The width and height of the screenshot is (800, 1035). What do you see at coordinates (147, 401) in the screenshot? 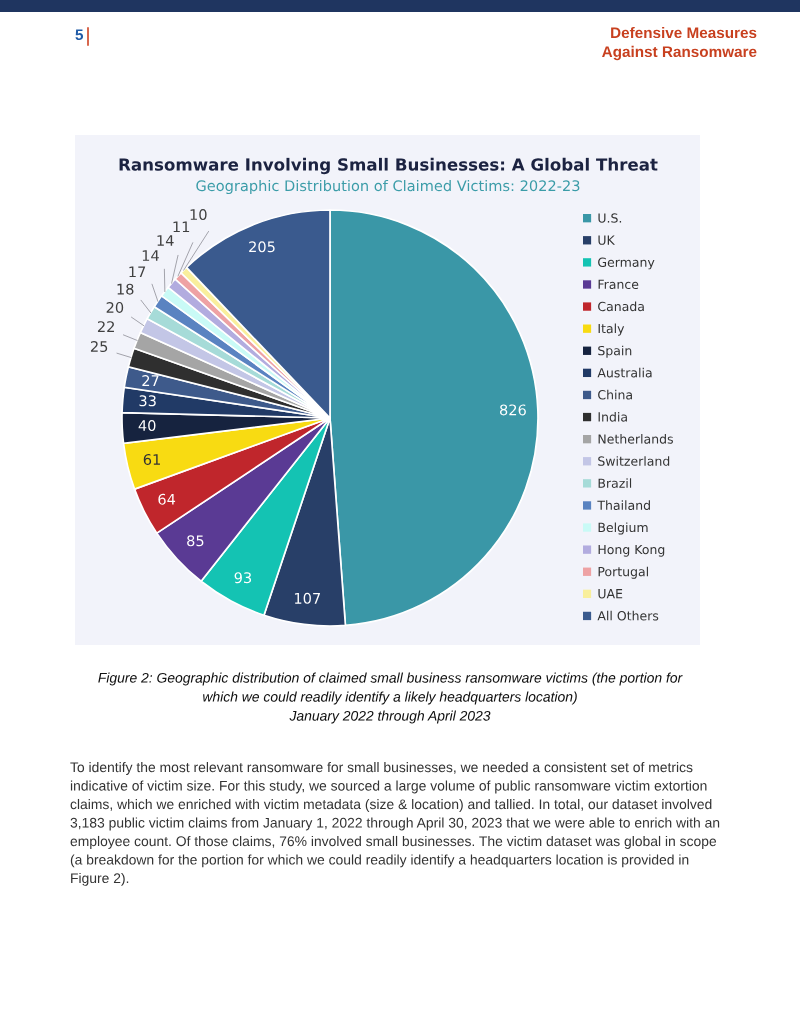
I see `data-label: 33` at bounding box center [147, 401].